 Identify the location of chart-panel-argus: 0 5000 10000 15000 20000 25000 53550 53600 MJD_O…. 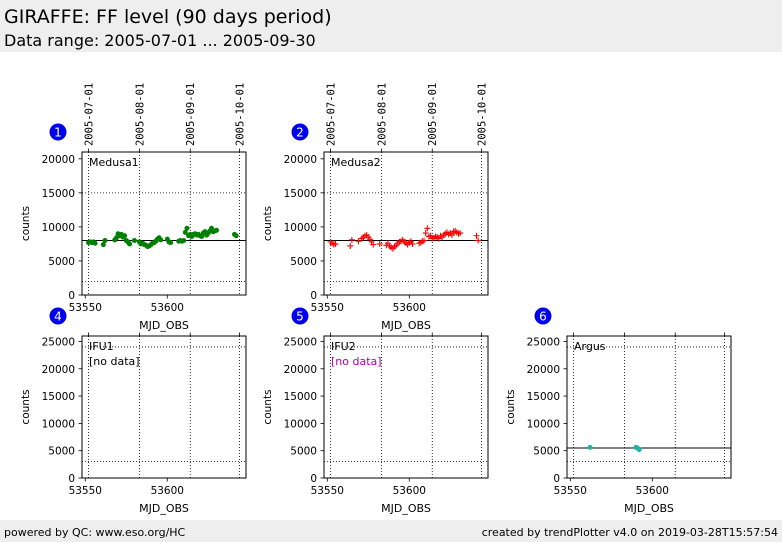
(618, 411).